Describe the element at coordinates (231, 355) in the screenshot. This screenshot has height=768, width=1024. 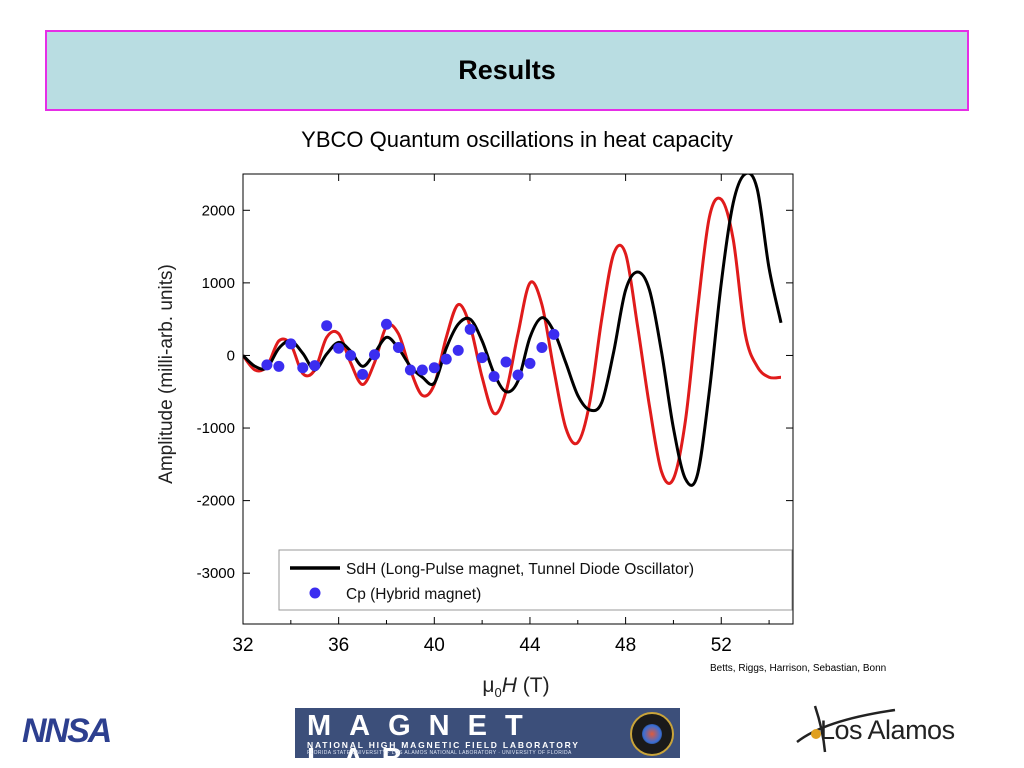
I see `y-tick-label: 0` at that location.